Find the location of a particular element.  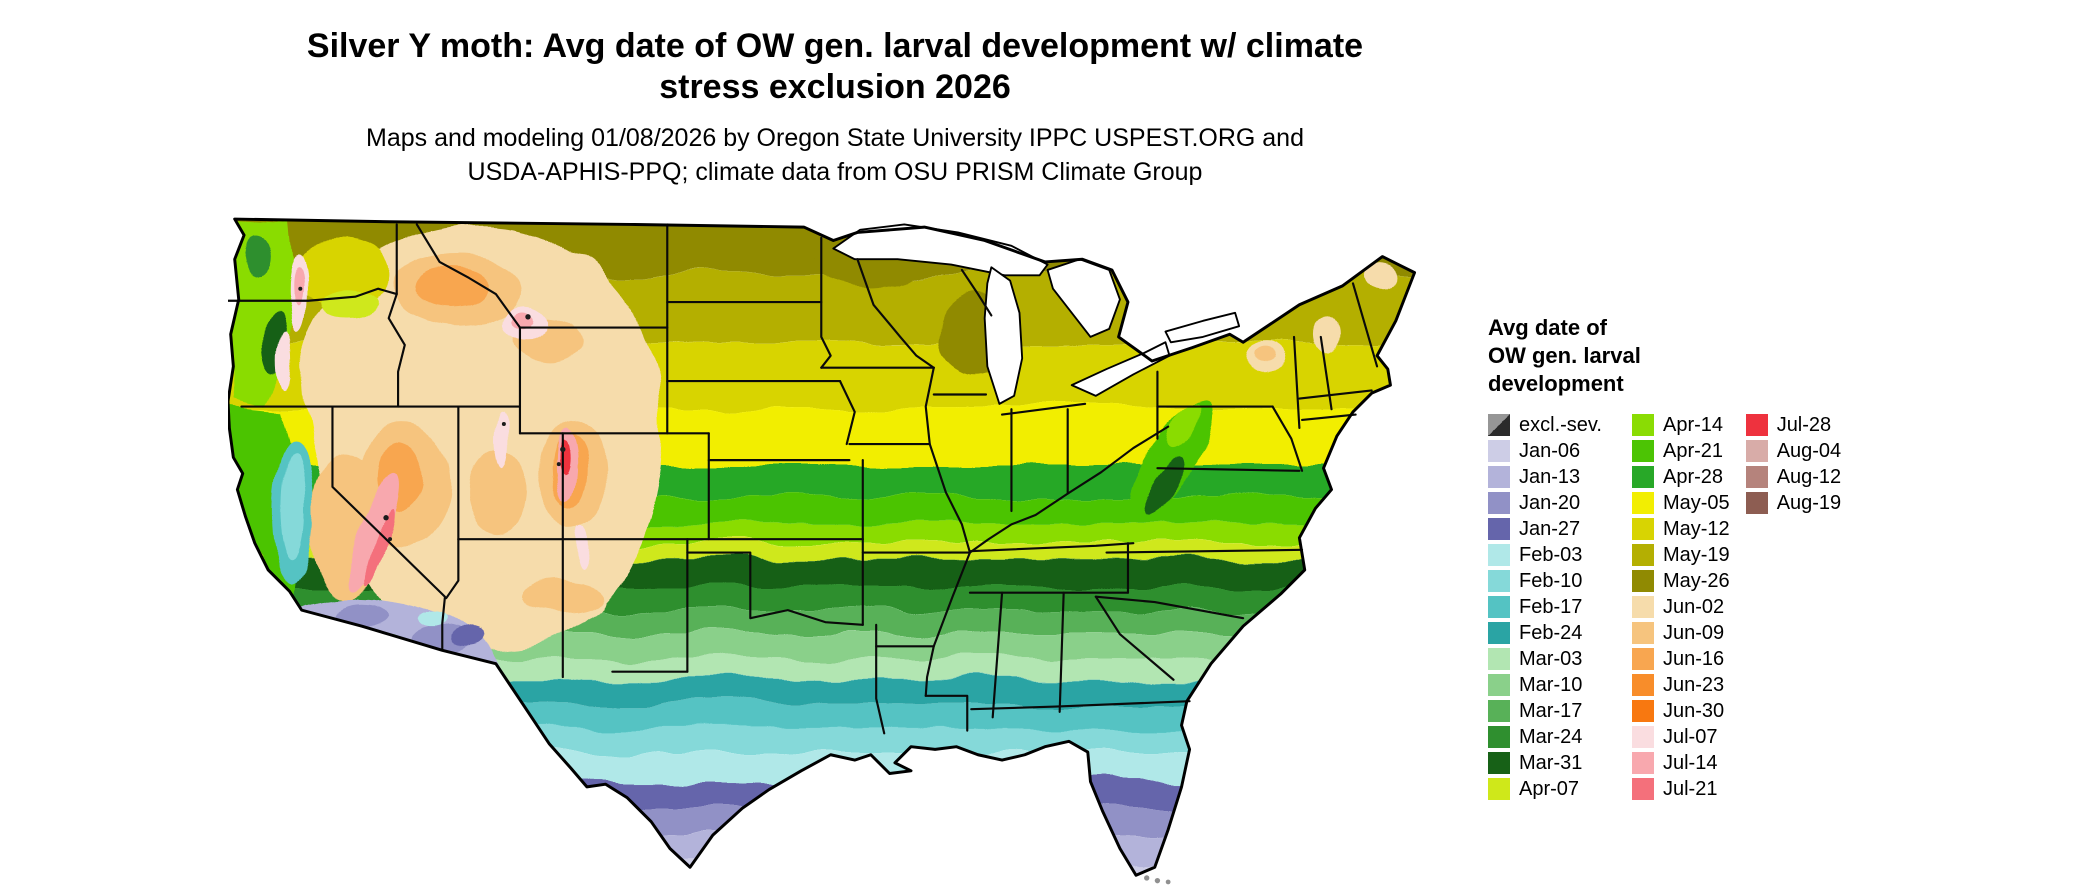

legend-label: Jun-16 is located at coordinates (1693, 658).